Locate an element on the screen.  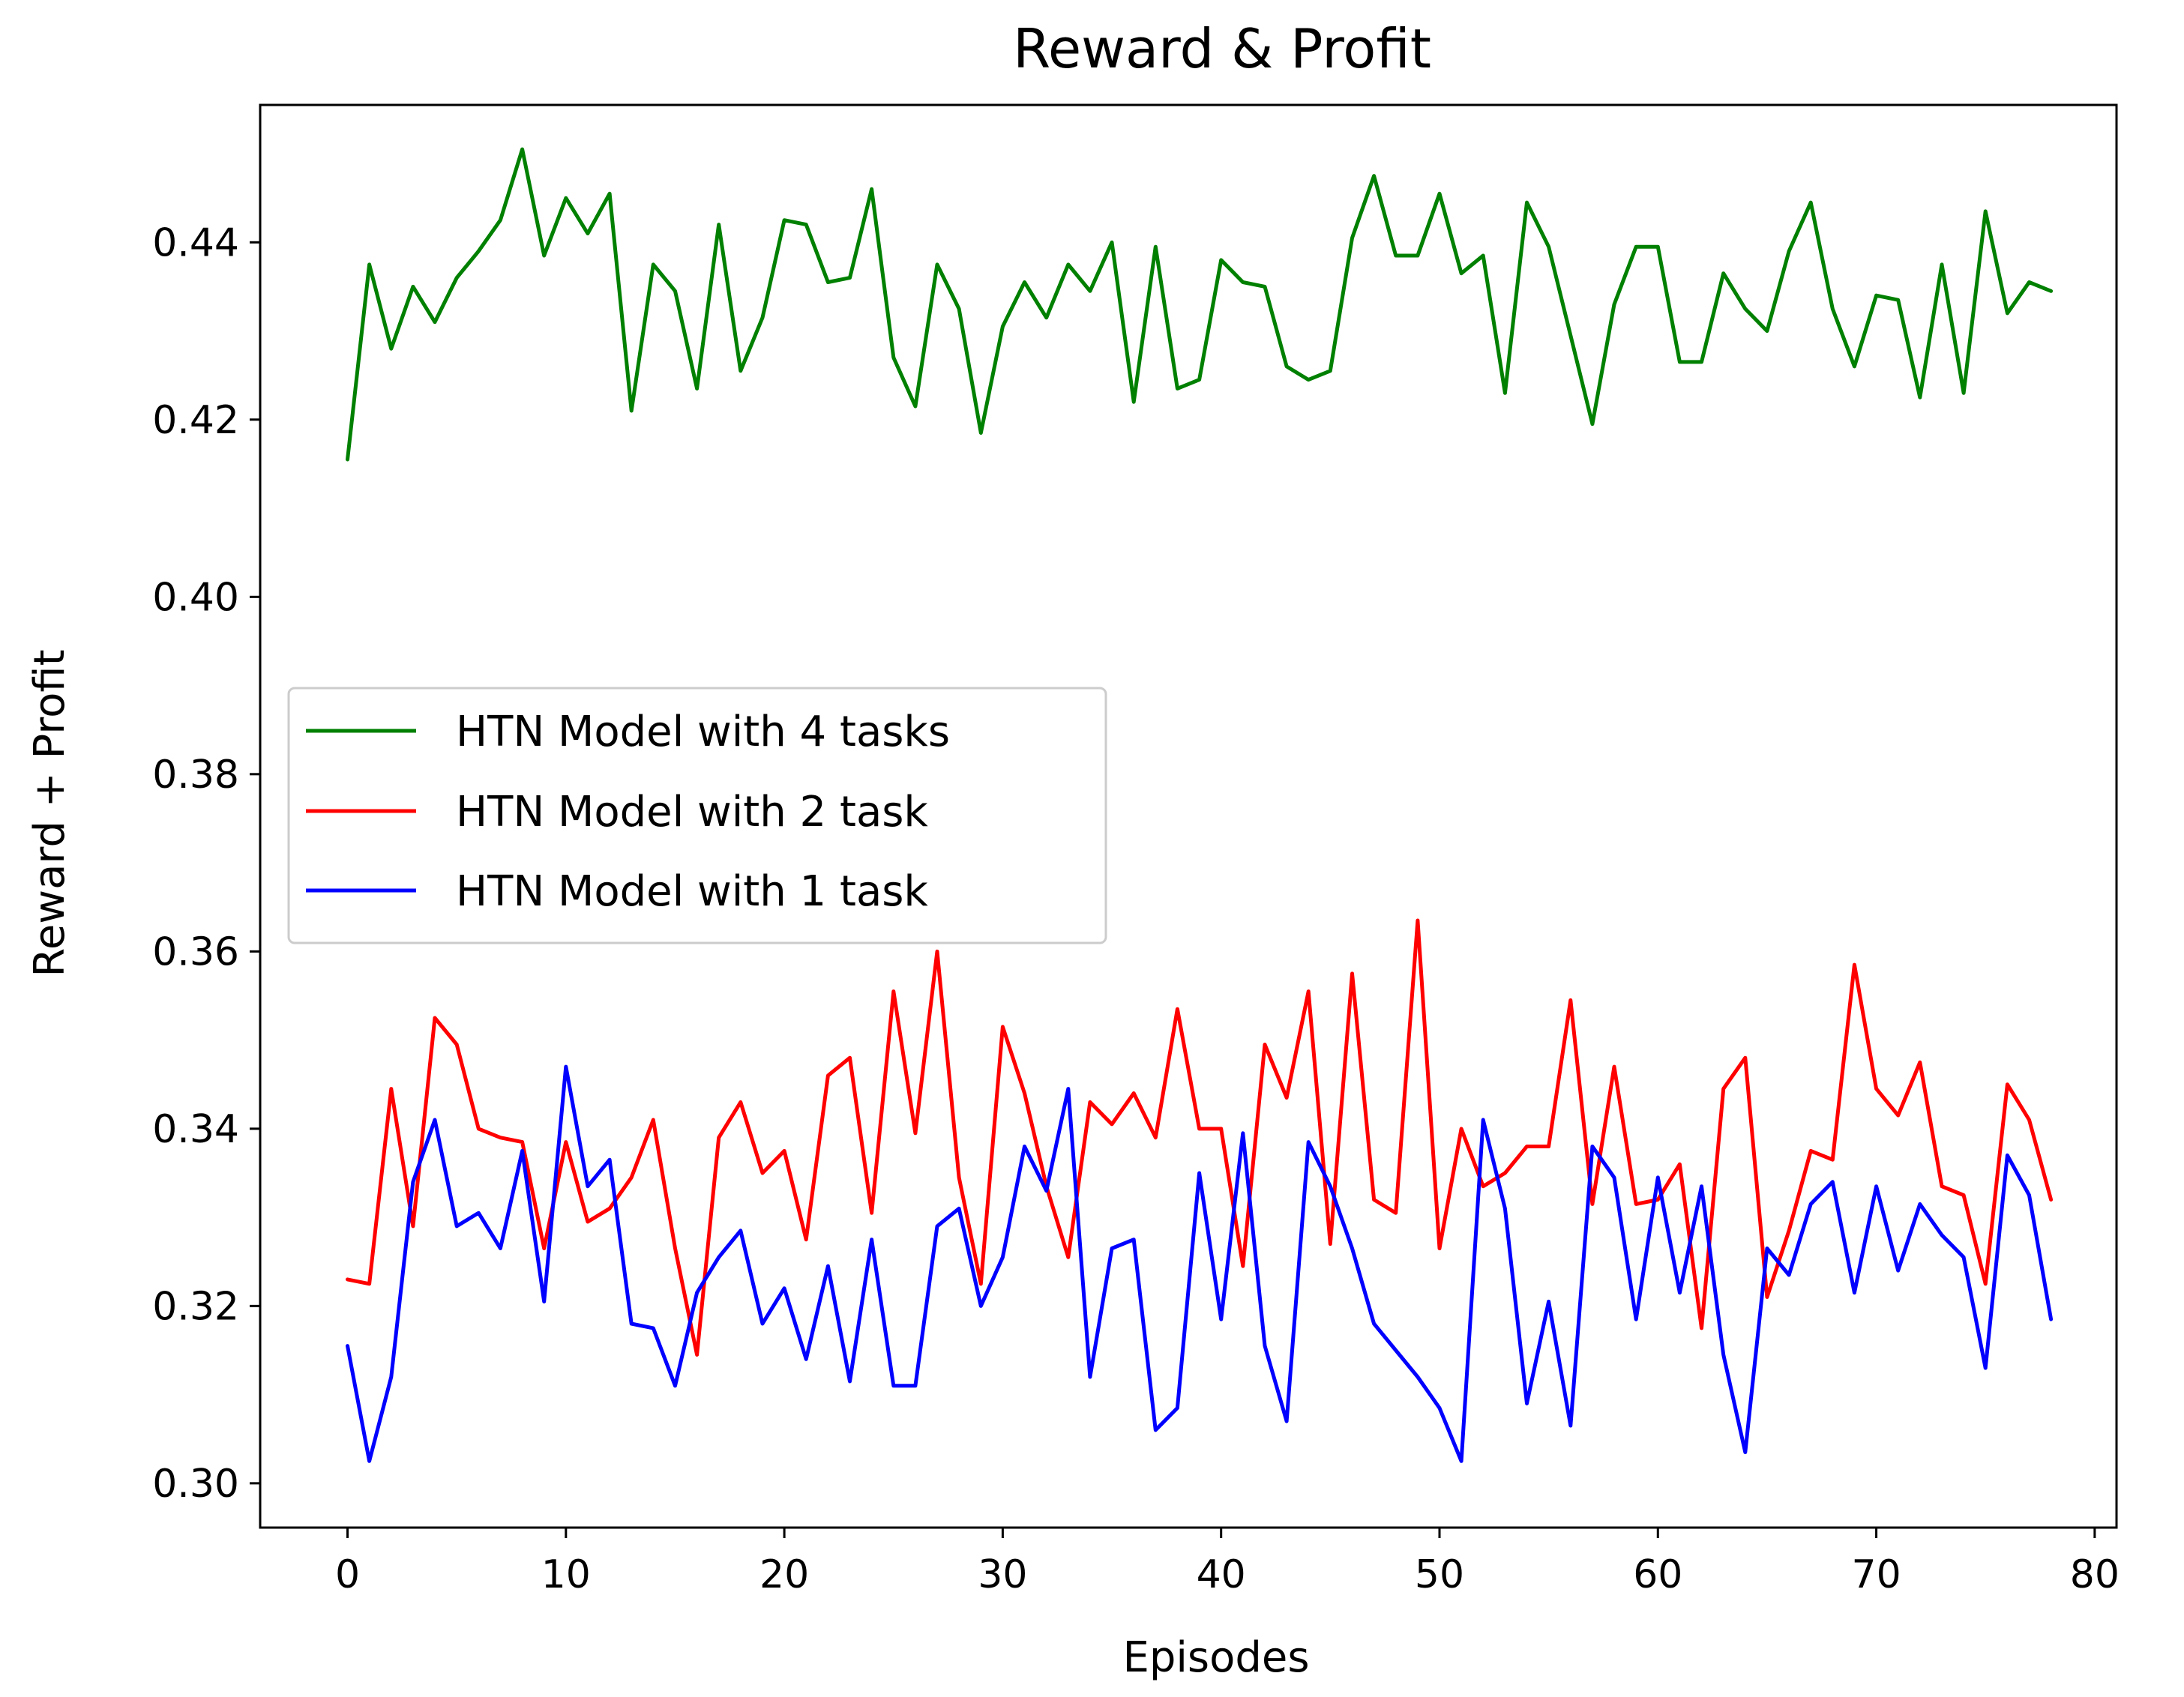
y-tick-label: 0.34 is located at coordinates (195, 1129).